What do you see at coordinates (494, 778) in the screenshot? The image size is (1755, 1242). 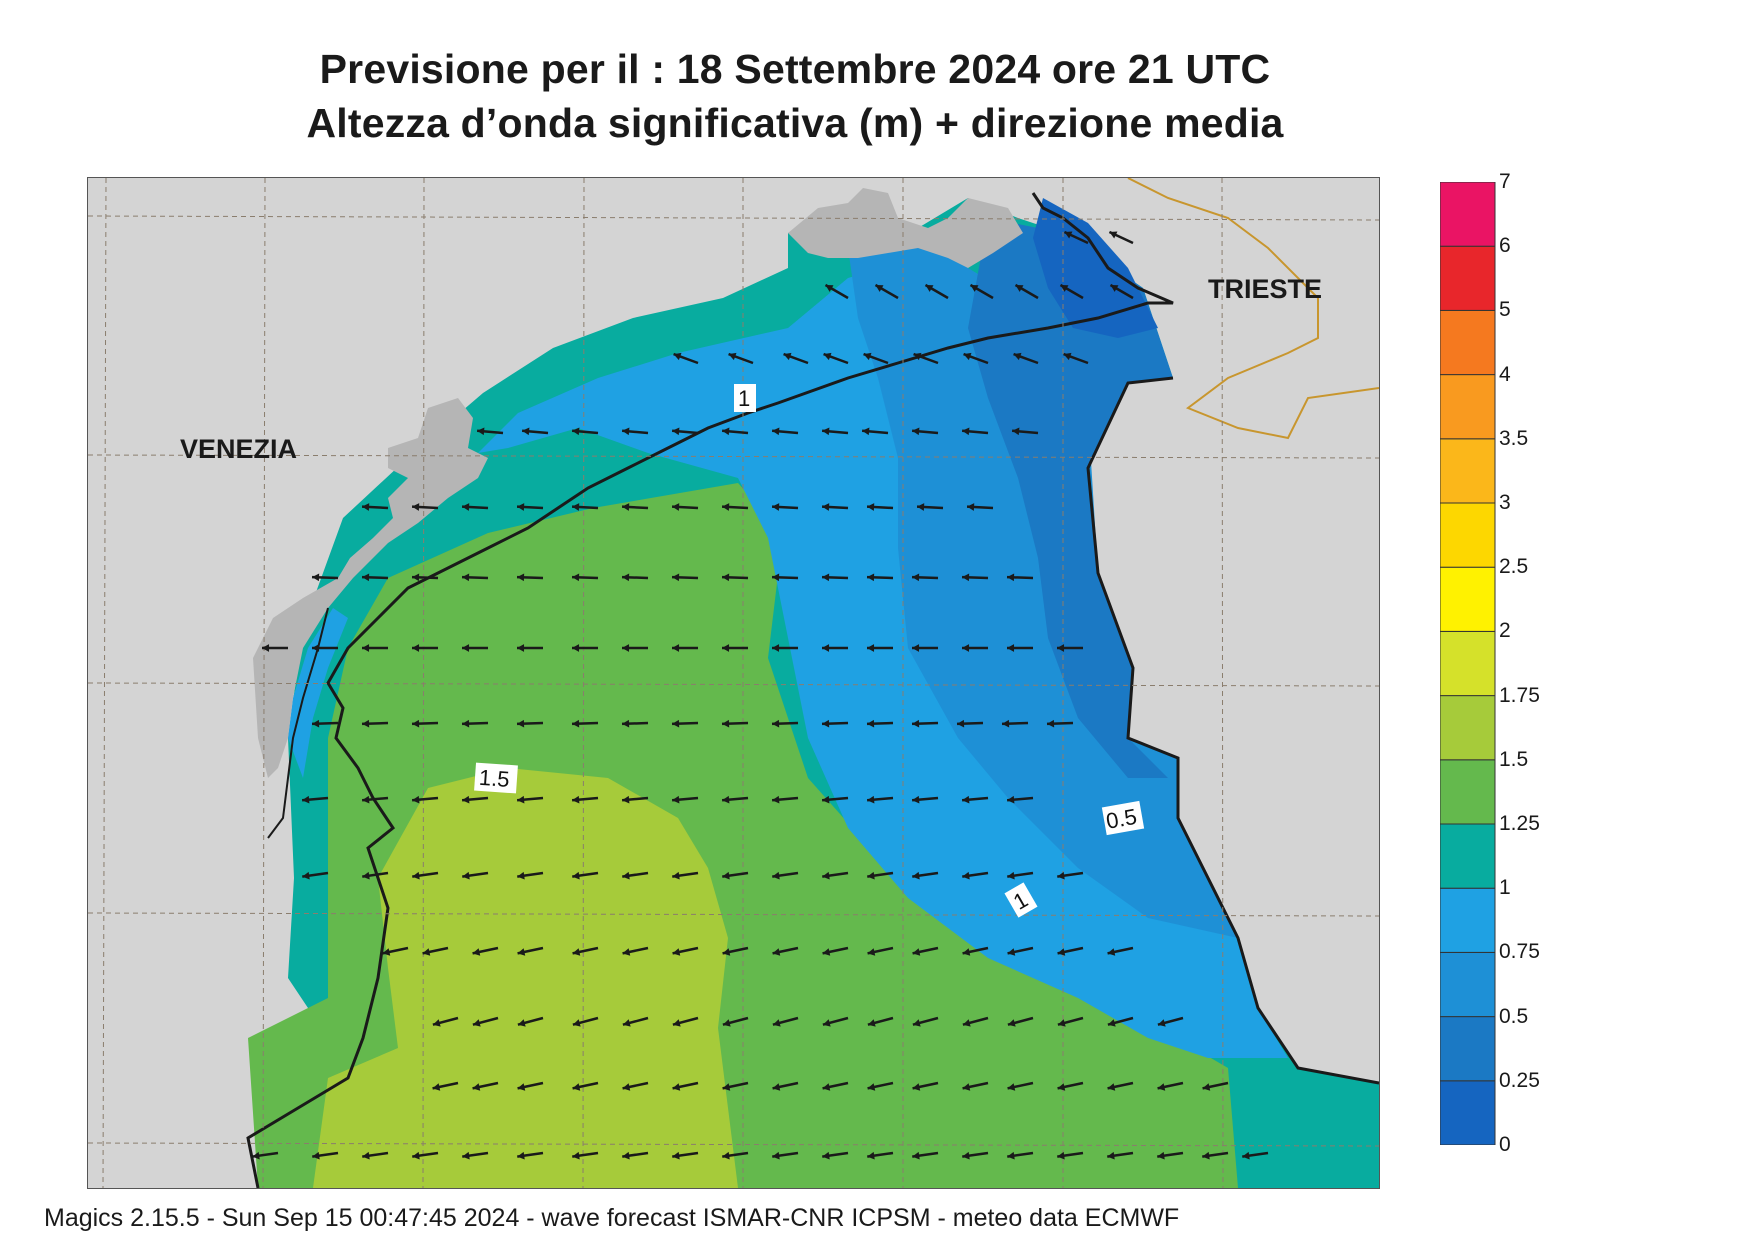 I see `contour-label: 1.5` at bounding box center [494, 778].